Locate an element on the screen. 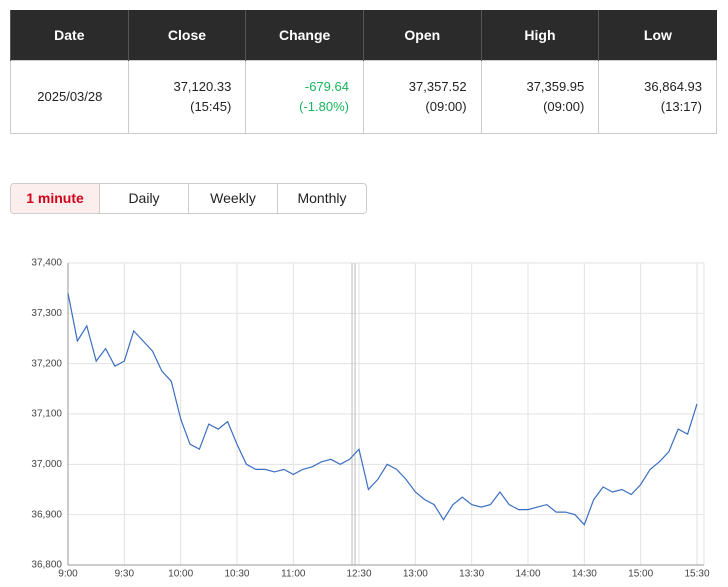 The width and height of the screenshot is (728, 587). x-tick-label: 14:00 is located at coordinates (527, 574).